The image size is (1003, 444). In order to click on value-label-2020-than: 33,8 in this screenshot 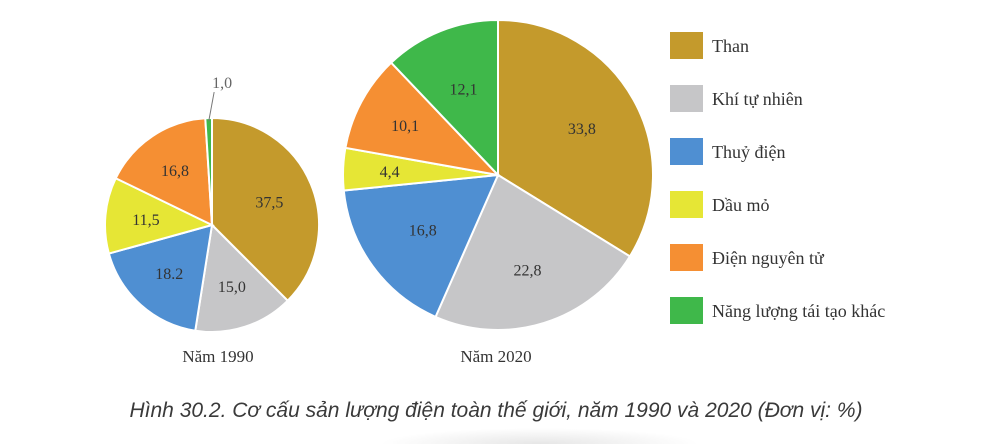, I will do `click(582, 129)`.